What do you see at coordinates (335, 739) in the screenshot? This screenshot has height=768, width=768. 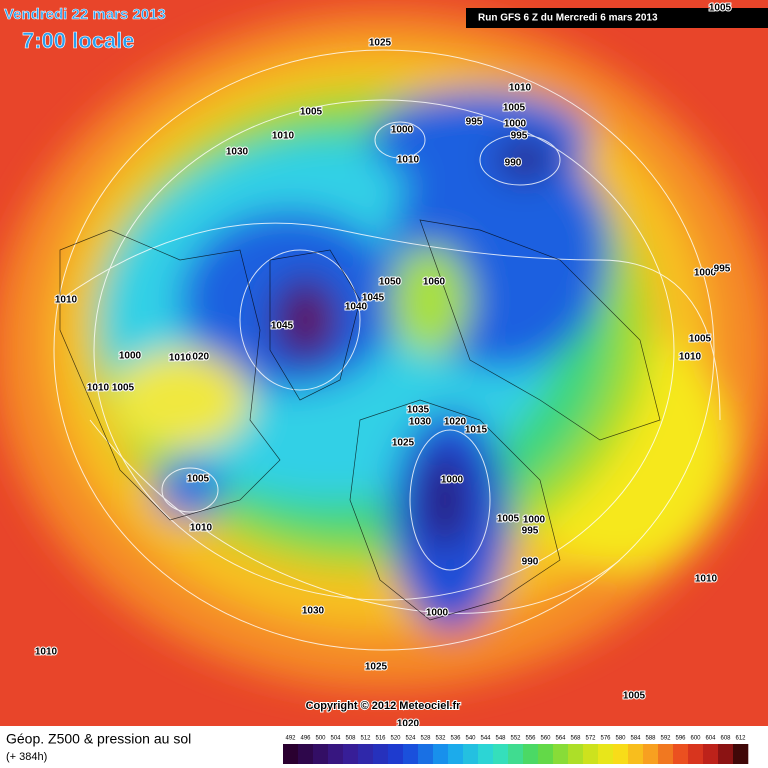 I see `legend-label: 504` at bounding box center [335, 739].